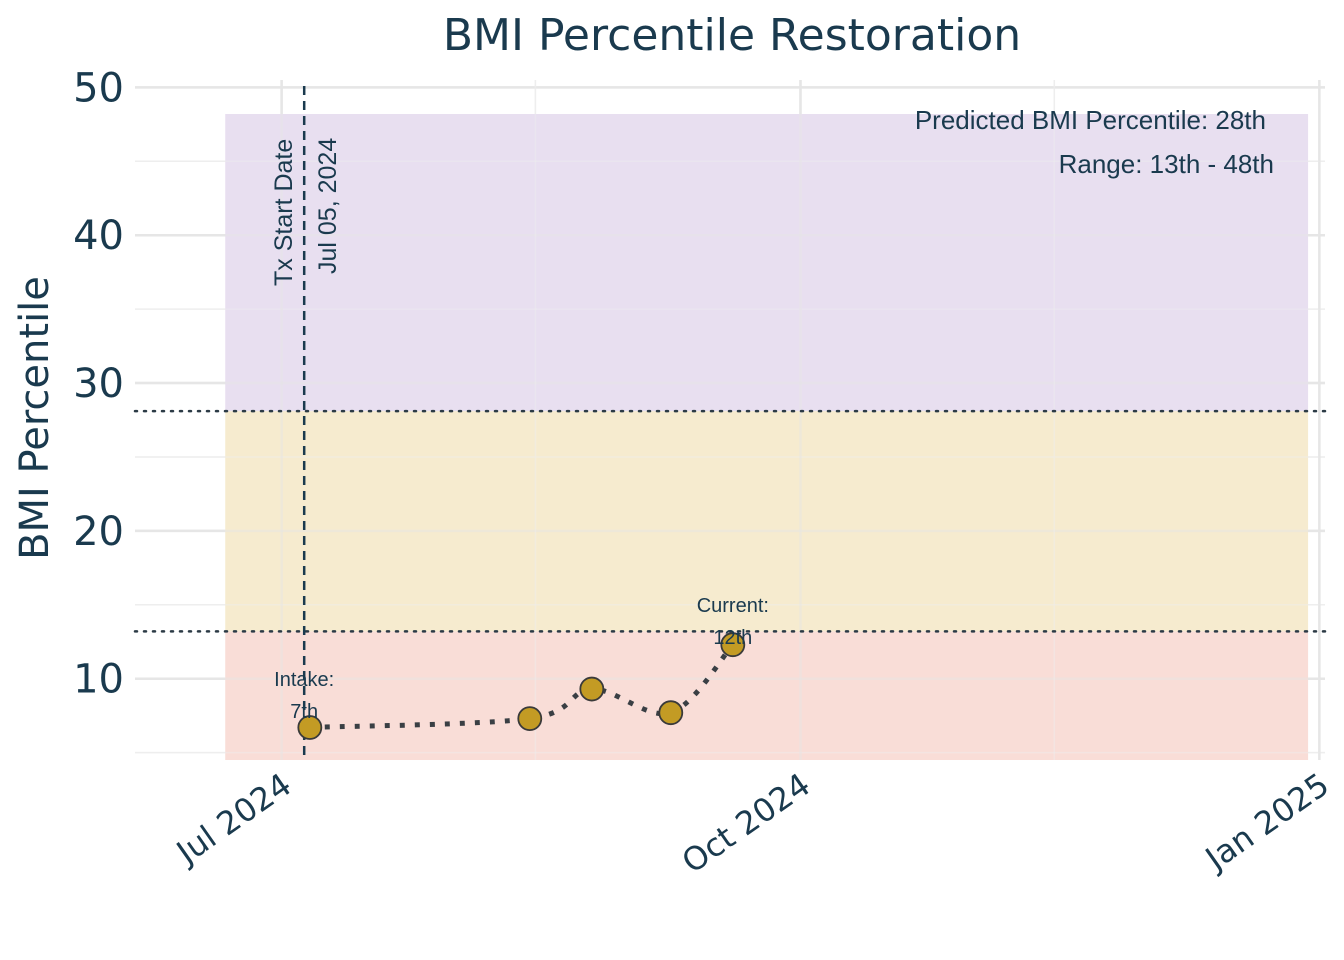 The width and height of the screenshot is (1344, 960). I want to click on y-axis-label: BMI Percentile, so click(35, 418).